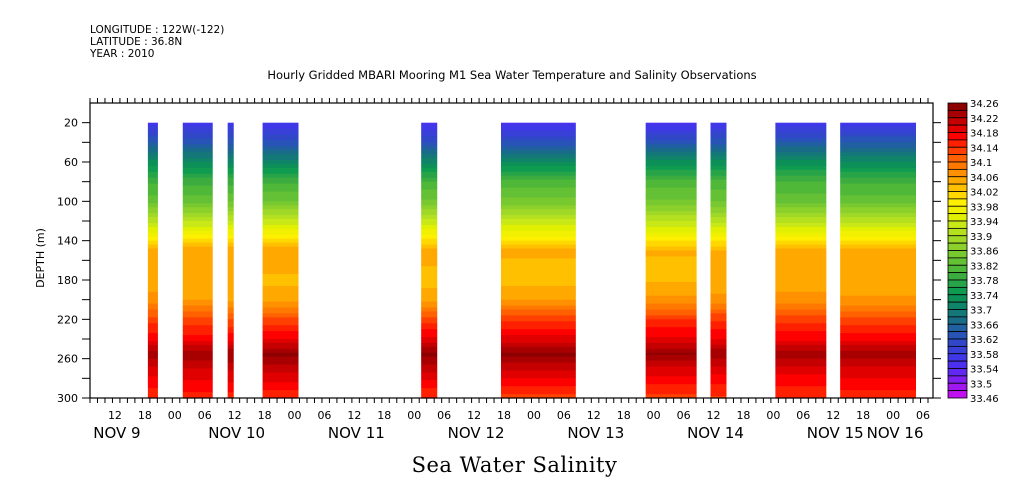 The image size is (1009, 504). Describe the element at coordinates (71, 162) in the screenshot. I see `y-tick-label: 60` at that location.